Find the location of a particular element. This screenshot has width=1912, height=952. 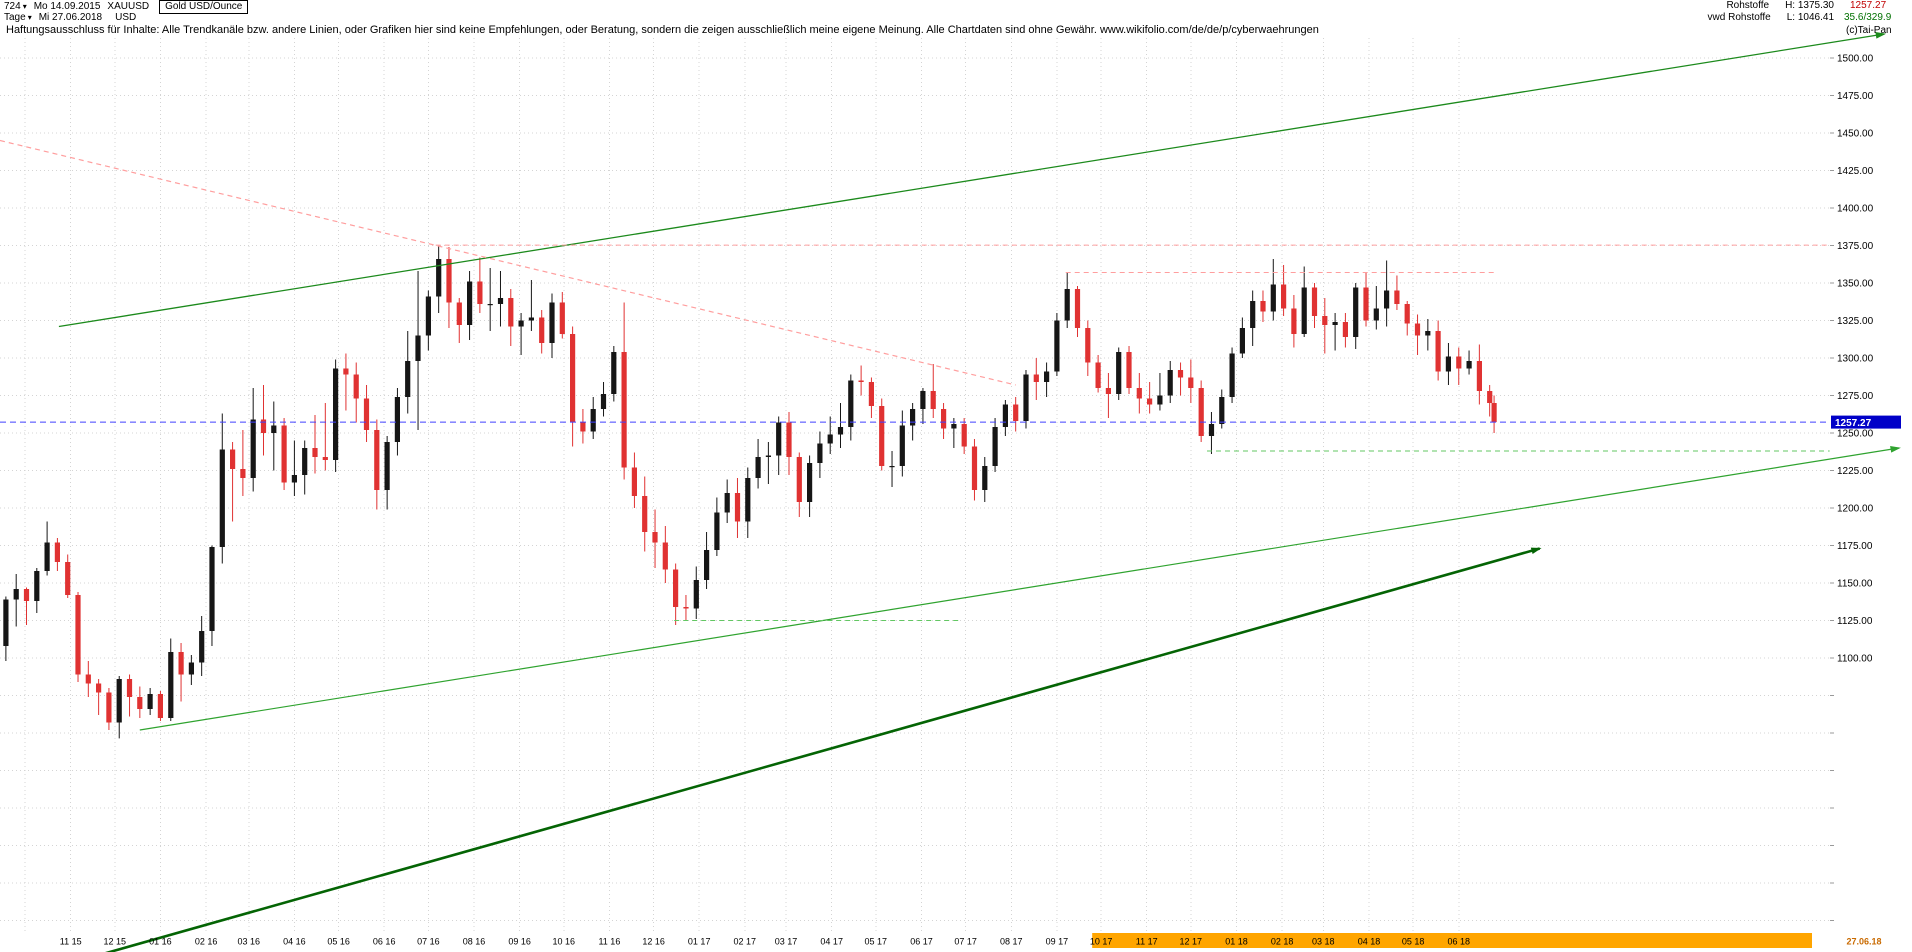

symbol-number-dropdown: 724 ▾ is located at coordinates (15, 7).